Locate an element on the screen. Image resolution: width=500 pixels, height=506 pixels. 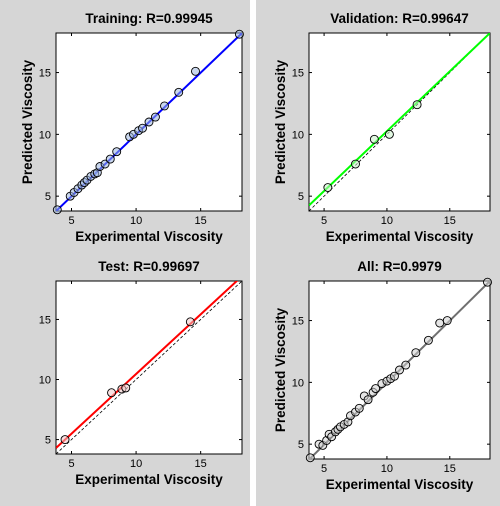
chart-title: Training: R=0.99945 is located at coordinates (149, 18).